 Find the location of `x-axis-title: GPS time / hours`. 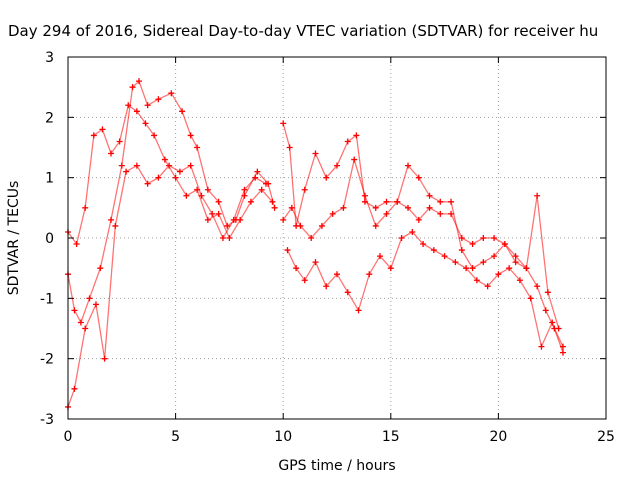

x-axis-title: GPS time / hours is located at coordinates (336, 466).